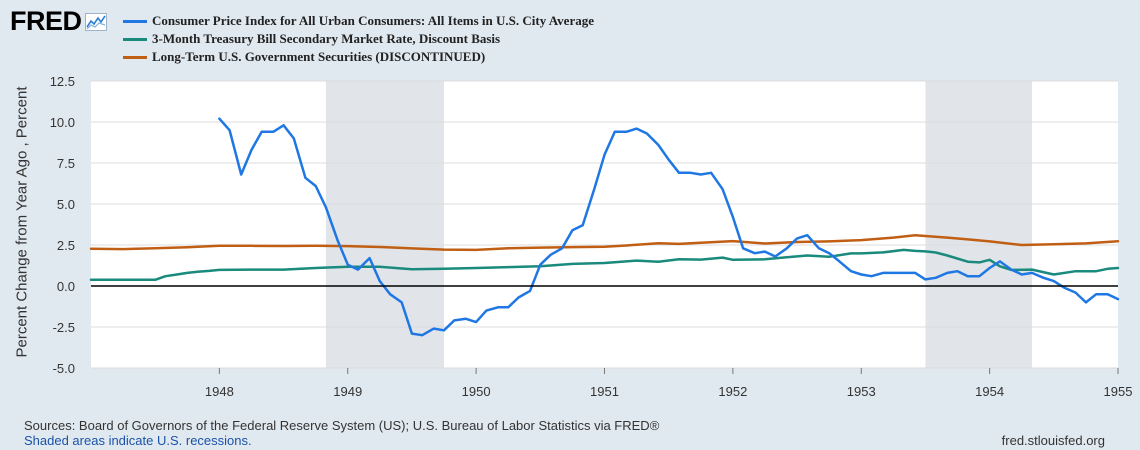 Image resolution: width=1140 pixels, height=450 pixels. Describe the element at coordinates (66, 163) in the screenshot. I see `y-tick-label: 7.5` at that location.